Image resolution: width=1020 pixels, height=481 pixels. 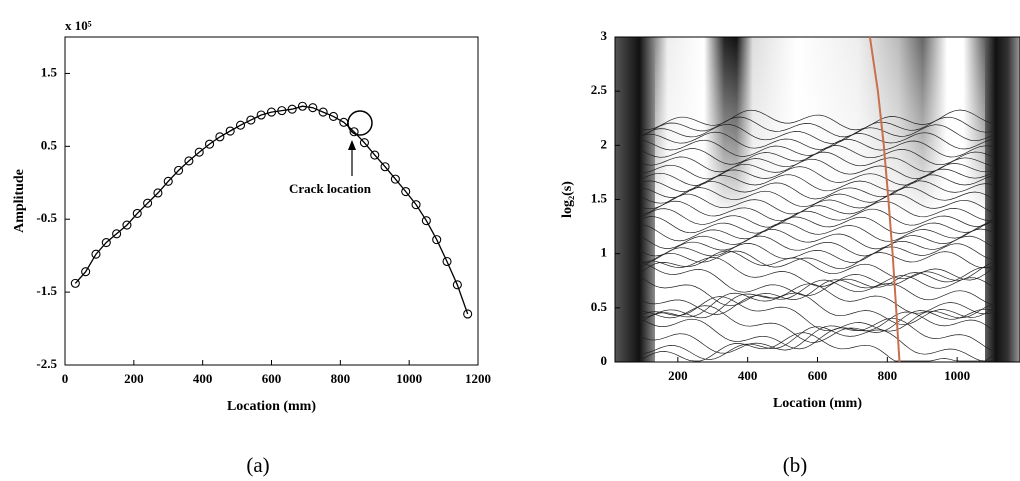 I want to click on y-tick-label: 0, so click(x=604, y=360).